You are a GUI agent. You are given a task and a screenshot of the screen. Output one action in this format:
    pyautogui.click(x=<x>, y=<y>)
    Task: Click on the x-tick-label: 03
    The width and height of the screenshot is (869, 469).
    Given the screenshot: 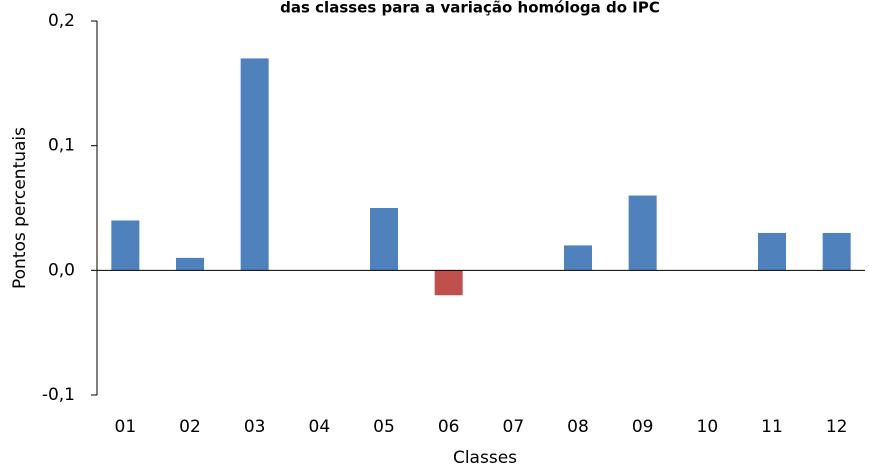 What is the action you would take?
    pyautogui.click(x=255, y=427)
    